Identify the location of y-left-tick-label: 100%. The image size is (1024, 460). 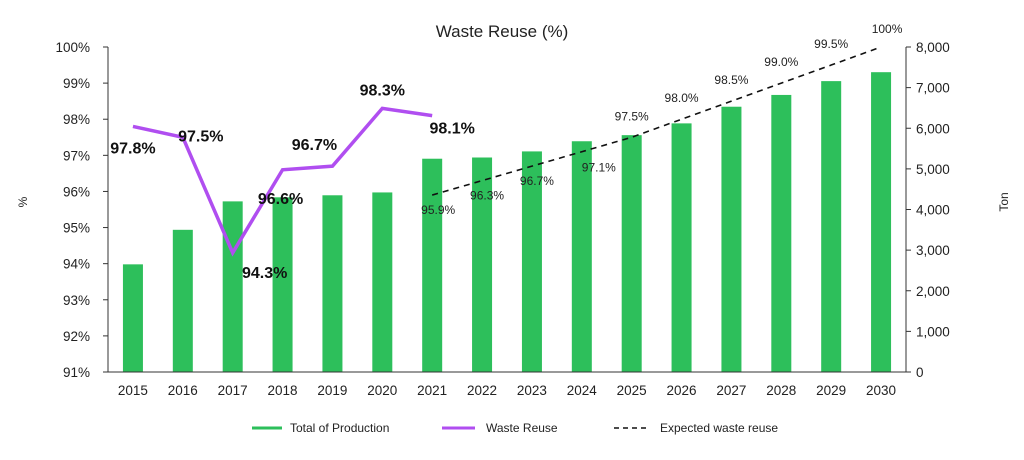
(72, 47).